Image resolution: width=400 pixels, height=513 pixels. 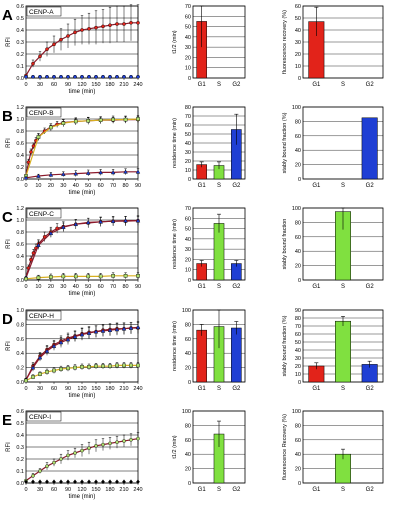 What do you see at coordinates (188, 135) in the screenshot?
I see `y-tick-label: 50` at bounding box center [188, 135].